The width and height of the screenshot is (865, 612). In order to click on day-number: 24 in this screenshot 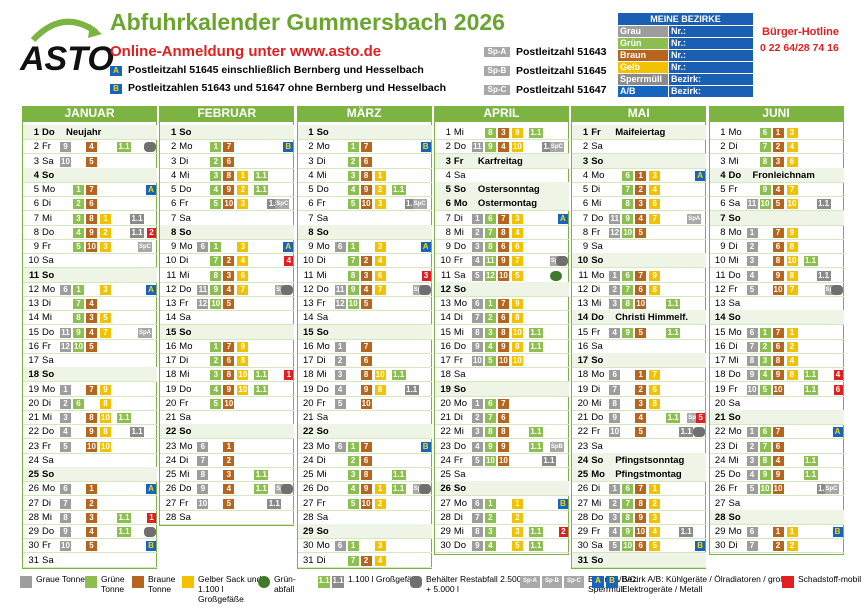, I will do `click(720, 460)`.